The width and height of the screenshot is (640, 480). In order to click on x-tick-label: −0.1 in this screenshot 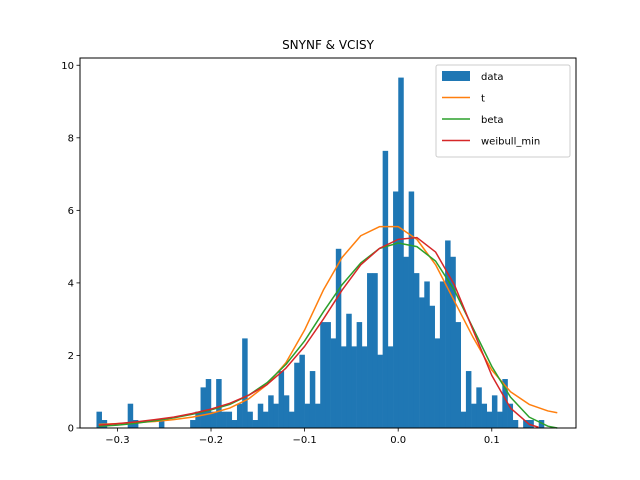, I will do `click(304, 440)`.